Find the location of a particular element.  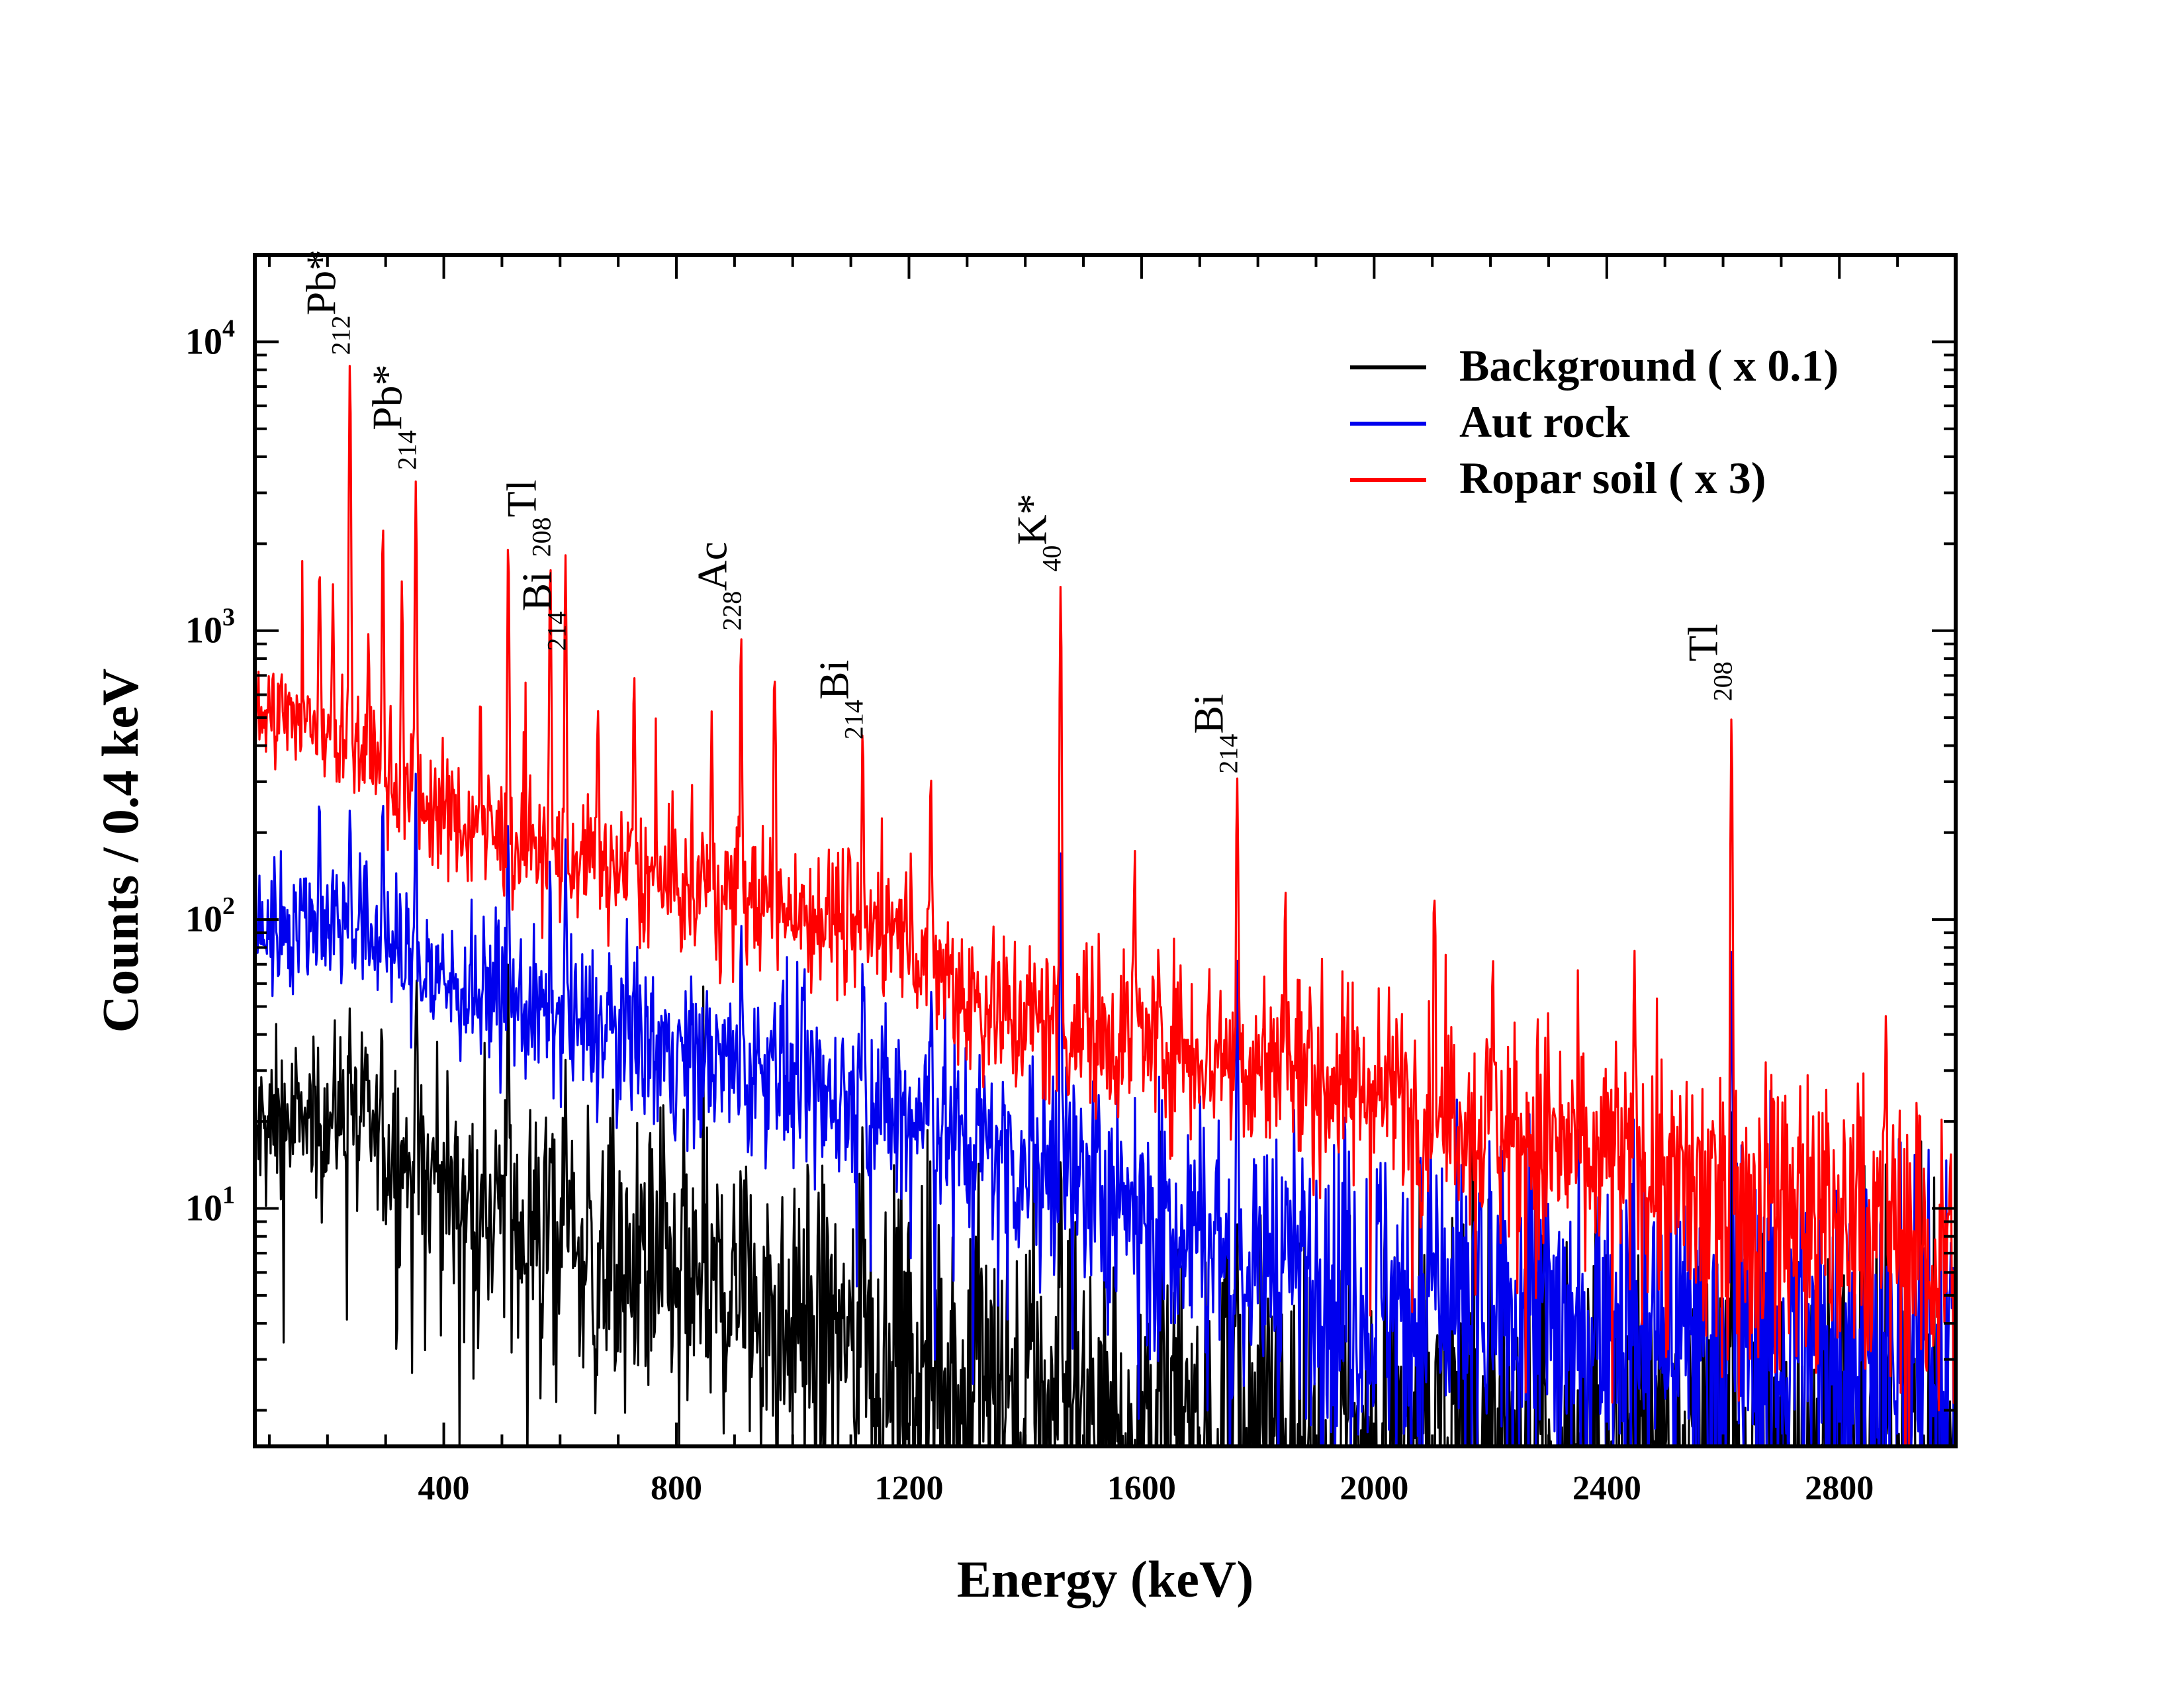

y-tick-label: 10¹ is located at coordinates (210, 1205).